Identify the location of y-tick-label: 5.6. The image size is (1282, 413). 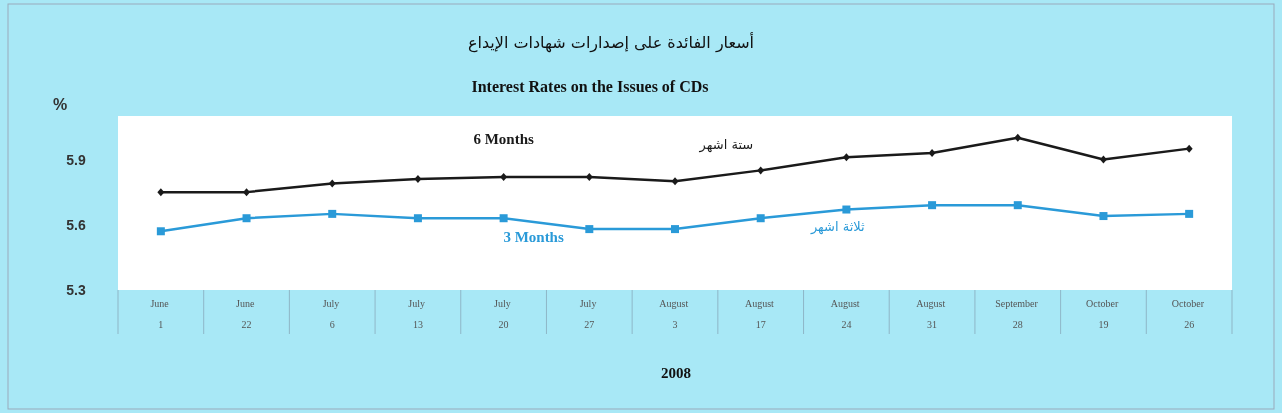
(76, 224).